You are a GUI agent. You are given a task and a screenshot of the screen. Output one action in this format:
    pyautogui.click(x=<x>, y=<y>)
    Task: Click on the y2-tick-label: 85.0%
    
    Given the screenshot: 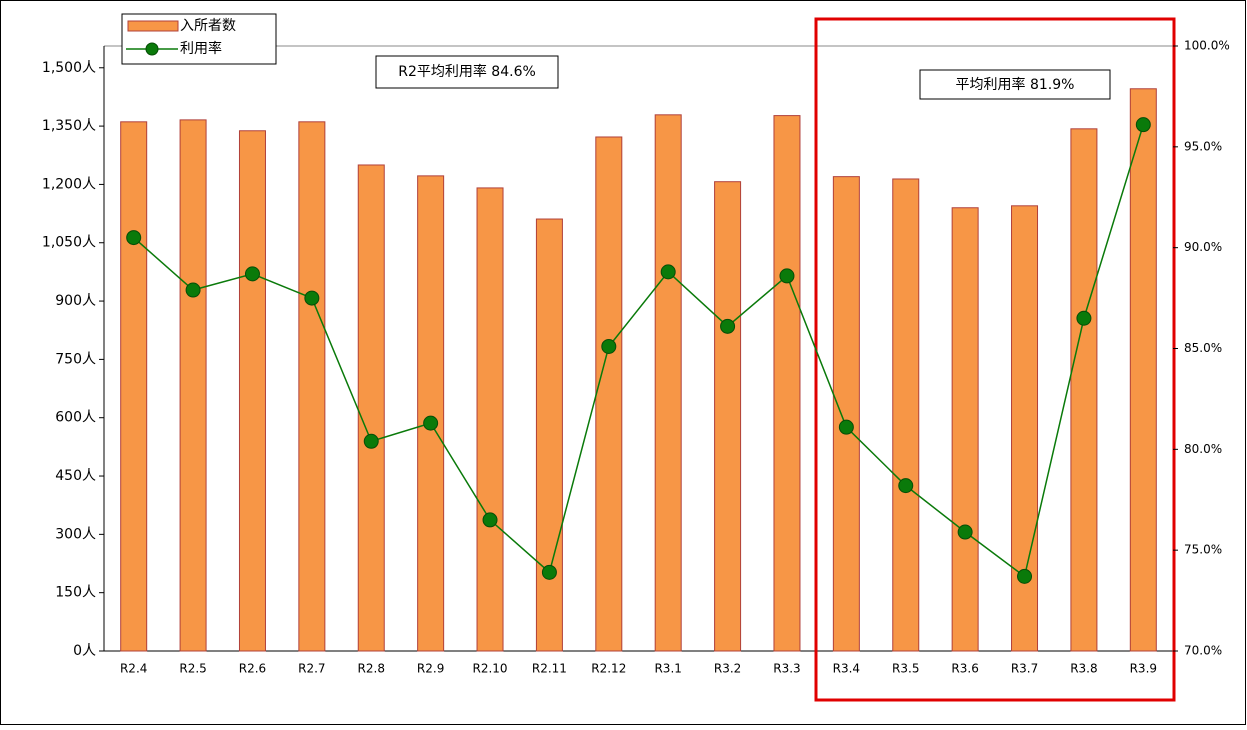 What is the action you would take?
    pyautogui.click(x=1203, y=348)
    